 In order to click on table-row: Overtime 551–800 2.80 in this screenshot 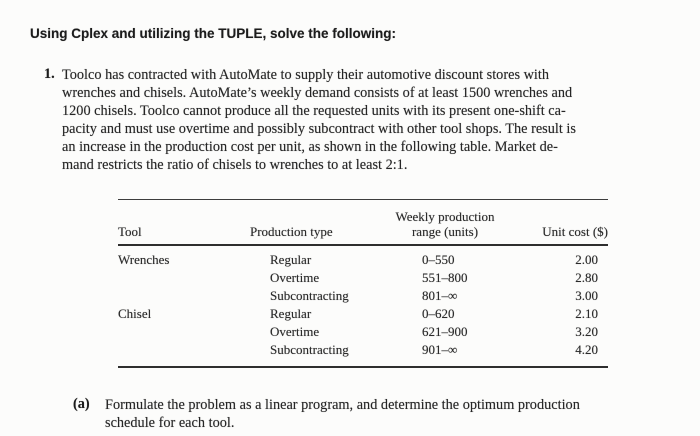, I will do `click(363, 278)`.